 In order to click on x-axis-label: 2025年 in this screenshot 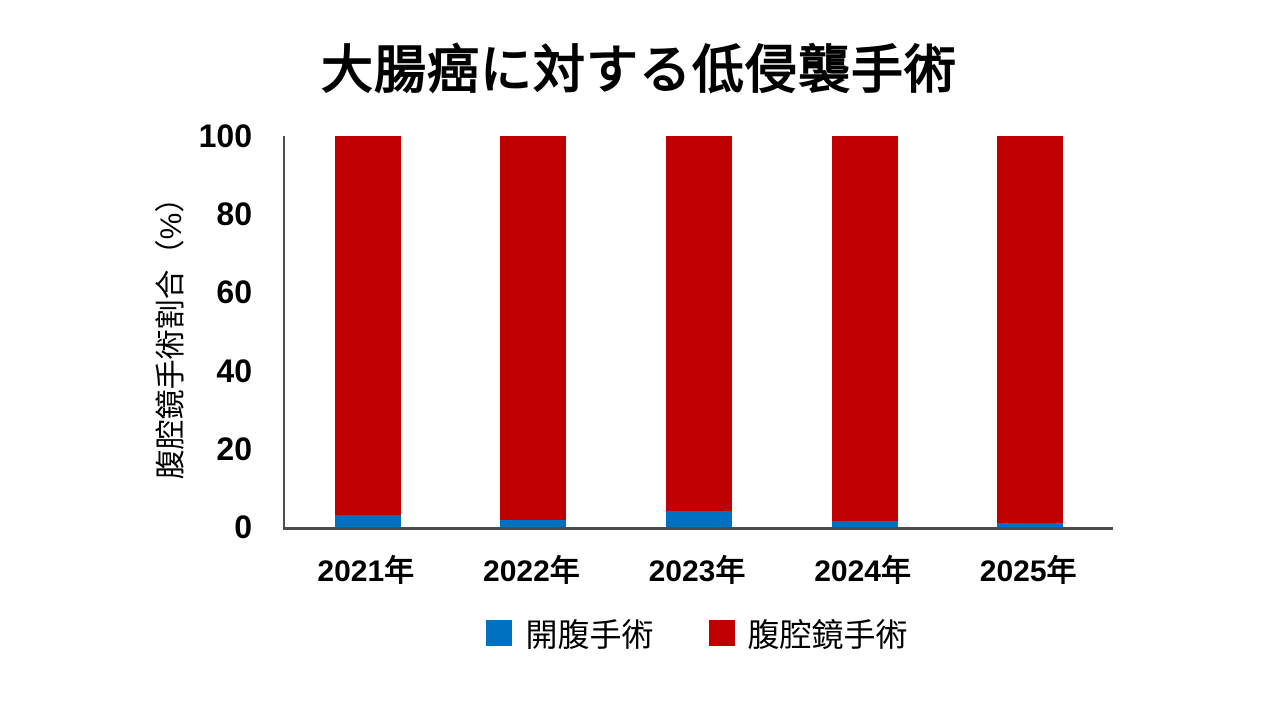, I will do `click(1028, 571)`.